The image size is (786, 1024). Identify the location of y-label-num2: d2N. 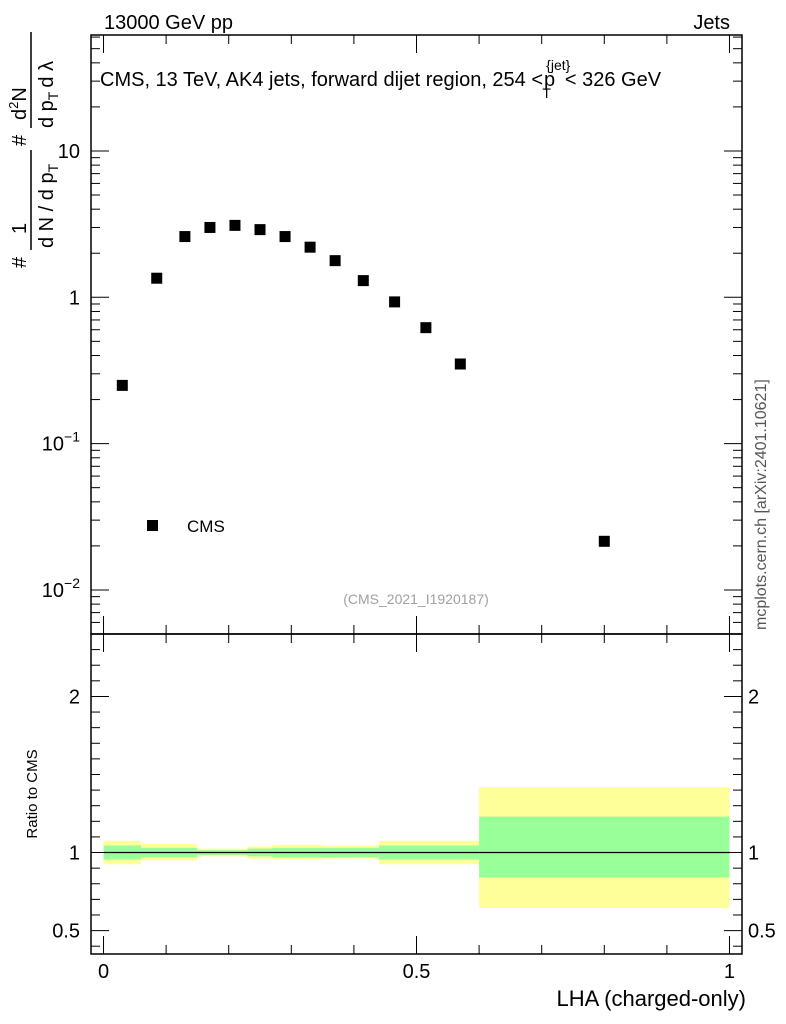
(18, 103).